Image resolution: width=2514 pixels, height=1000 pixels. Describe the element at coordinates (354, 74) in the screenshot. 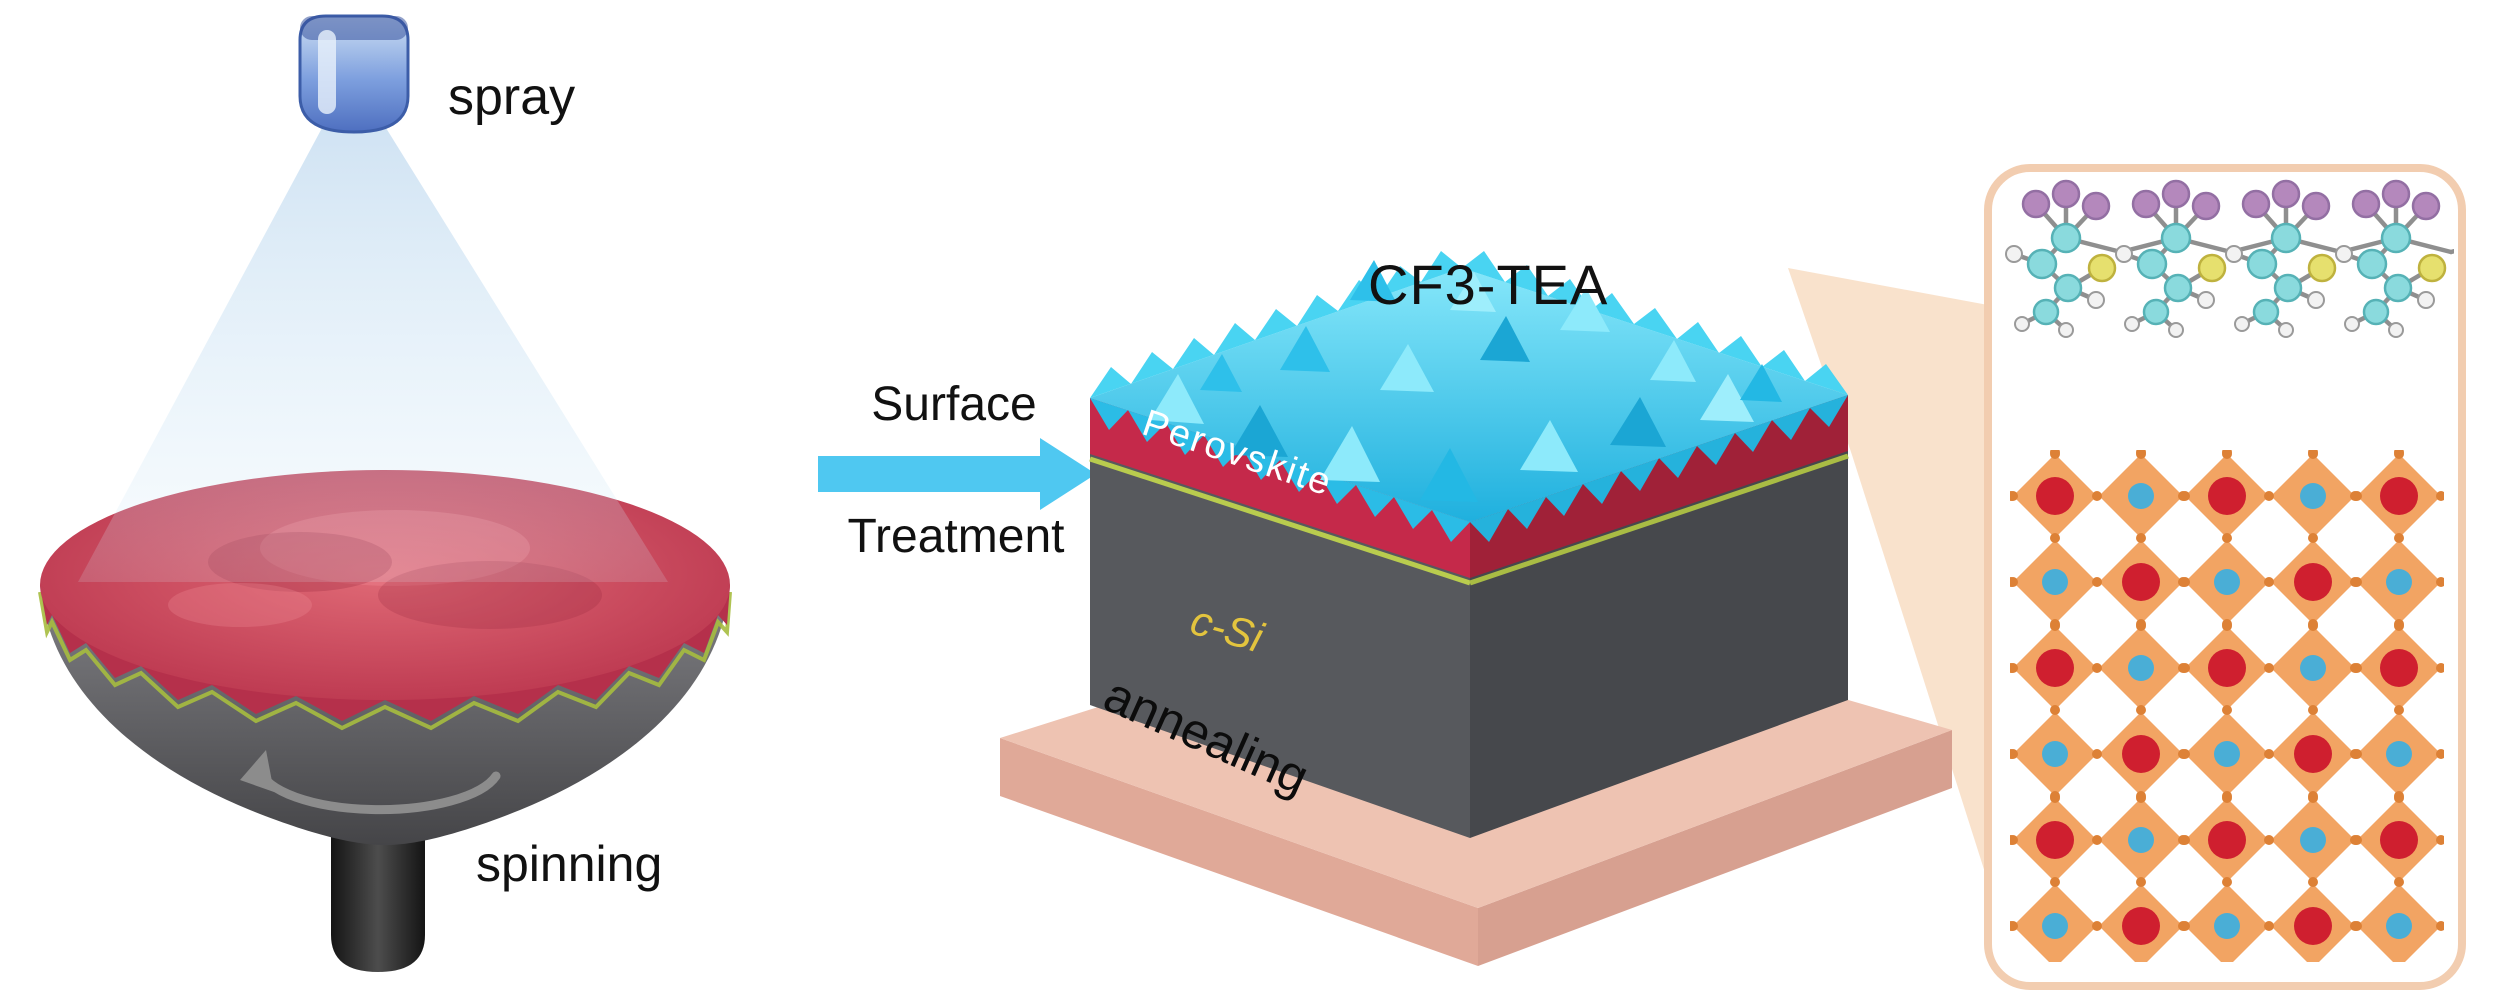

I see `spray-nozzle-icon` at that location.